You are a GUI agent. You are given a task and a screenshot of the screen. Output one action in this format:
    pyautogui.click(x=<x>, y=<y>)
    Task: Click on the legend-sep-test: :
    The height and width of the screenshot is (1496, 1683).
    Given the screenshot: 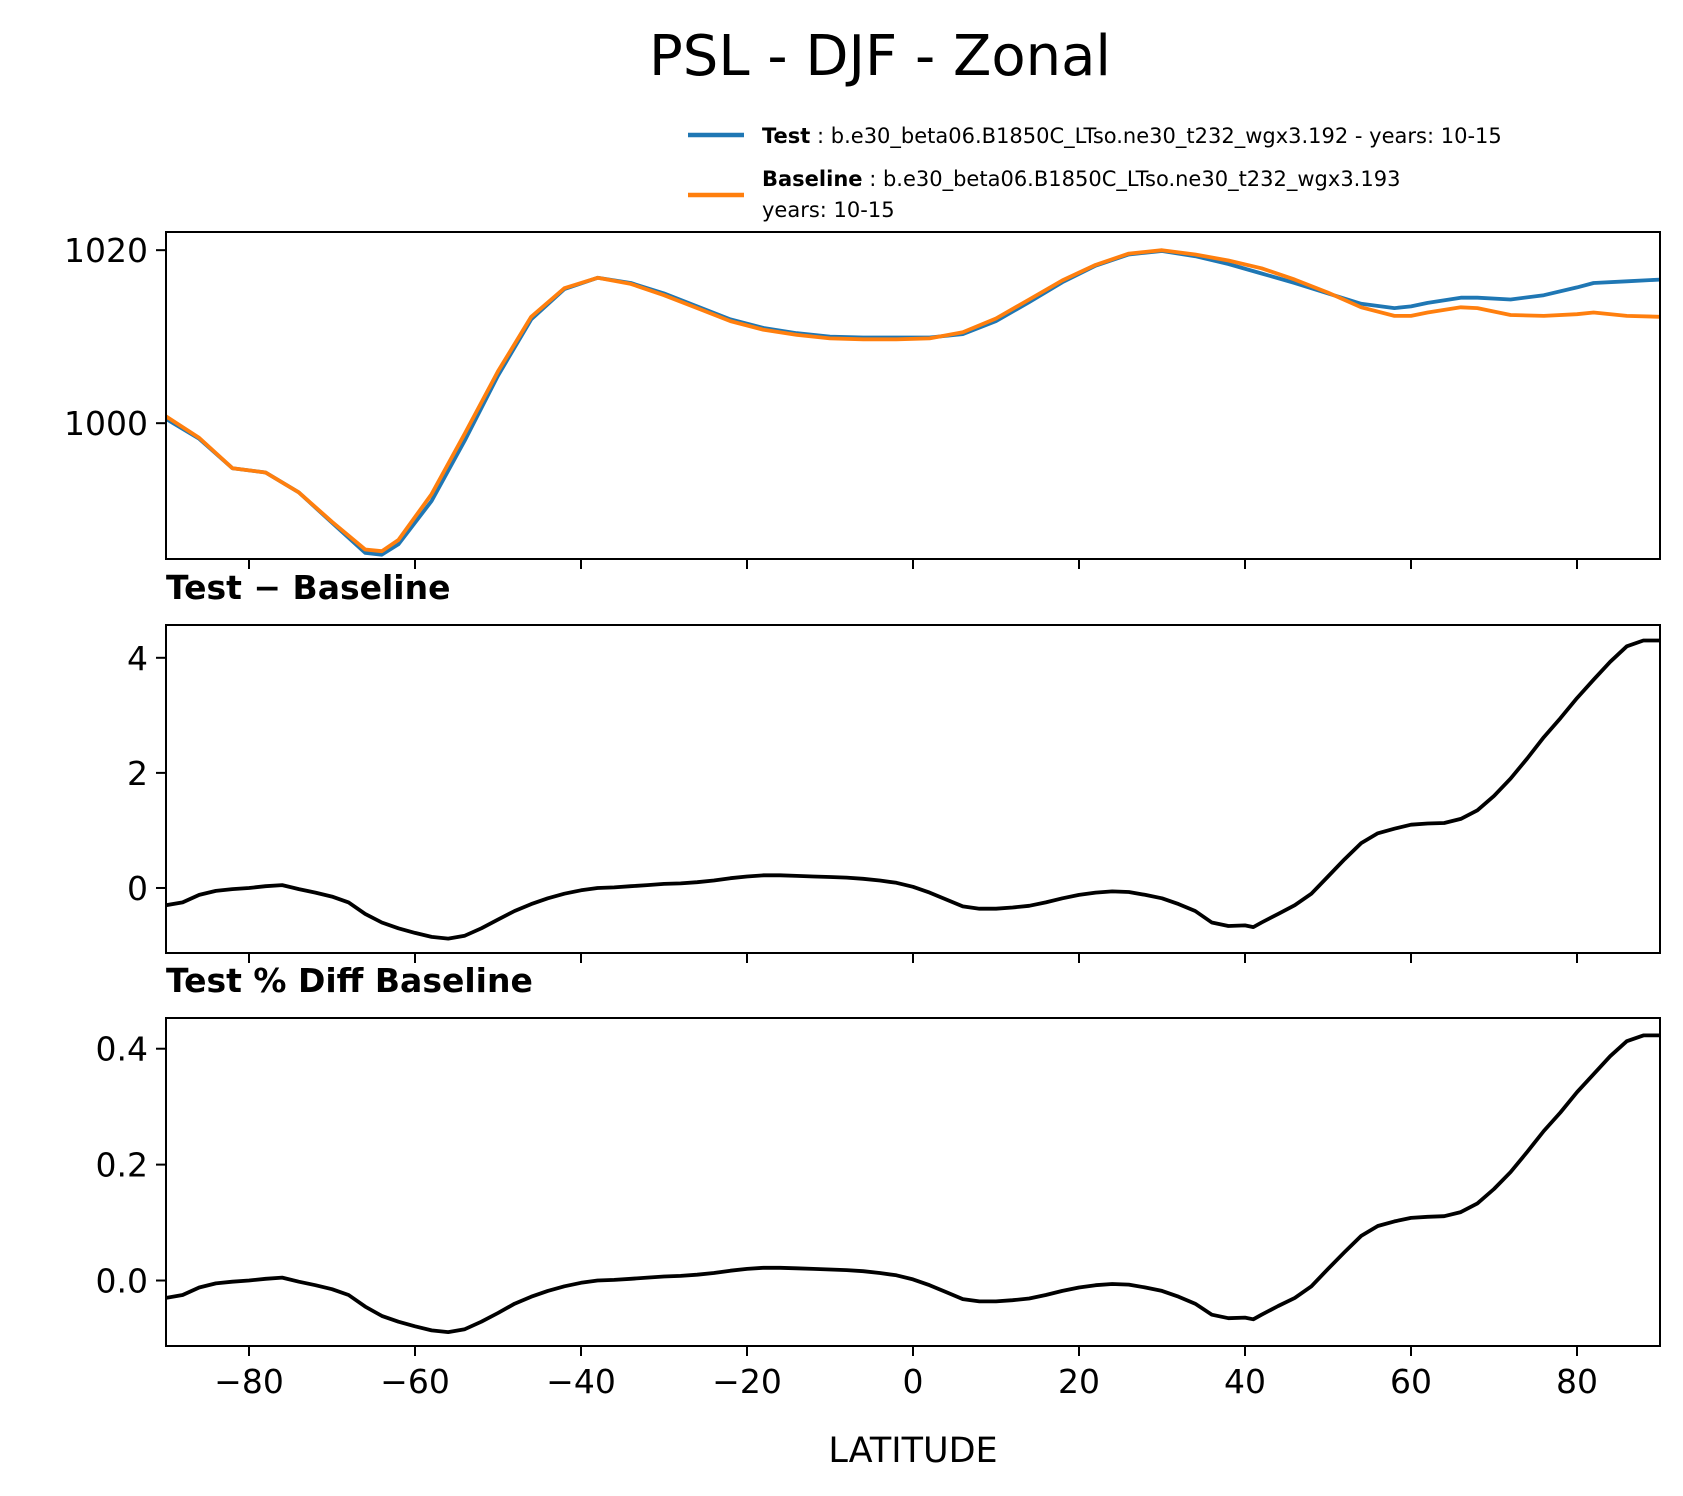 What is the action you would take?
    pyautogui.click(x=820, y=136)
    